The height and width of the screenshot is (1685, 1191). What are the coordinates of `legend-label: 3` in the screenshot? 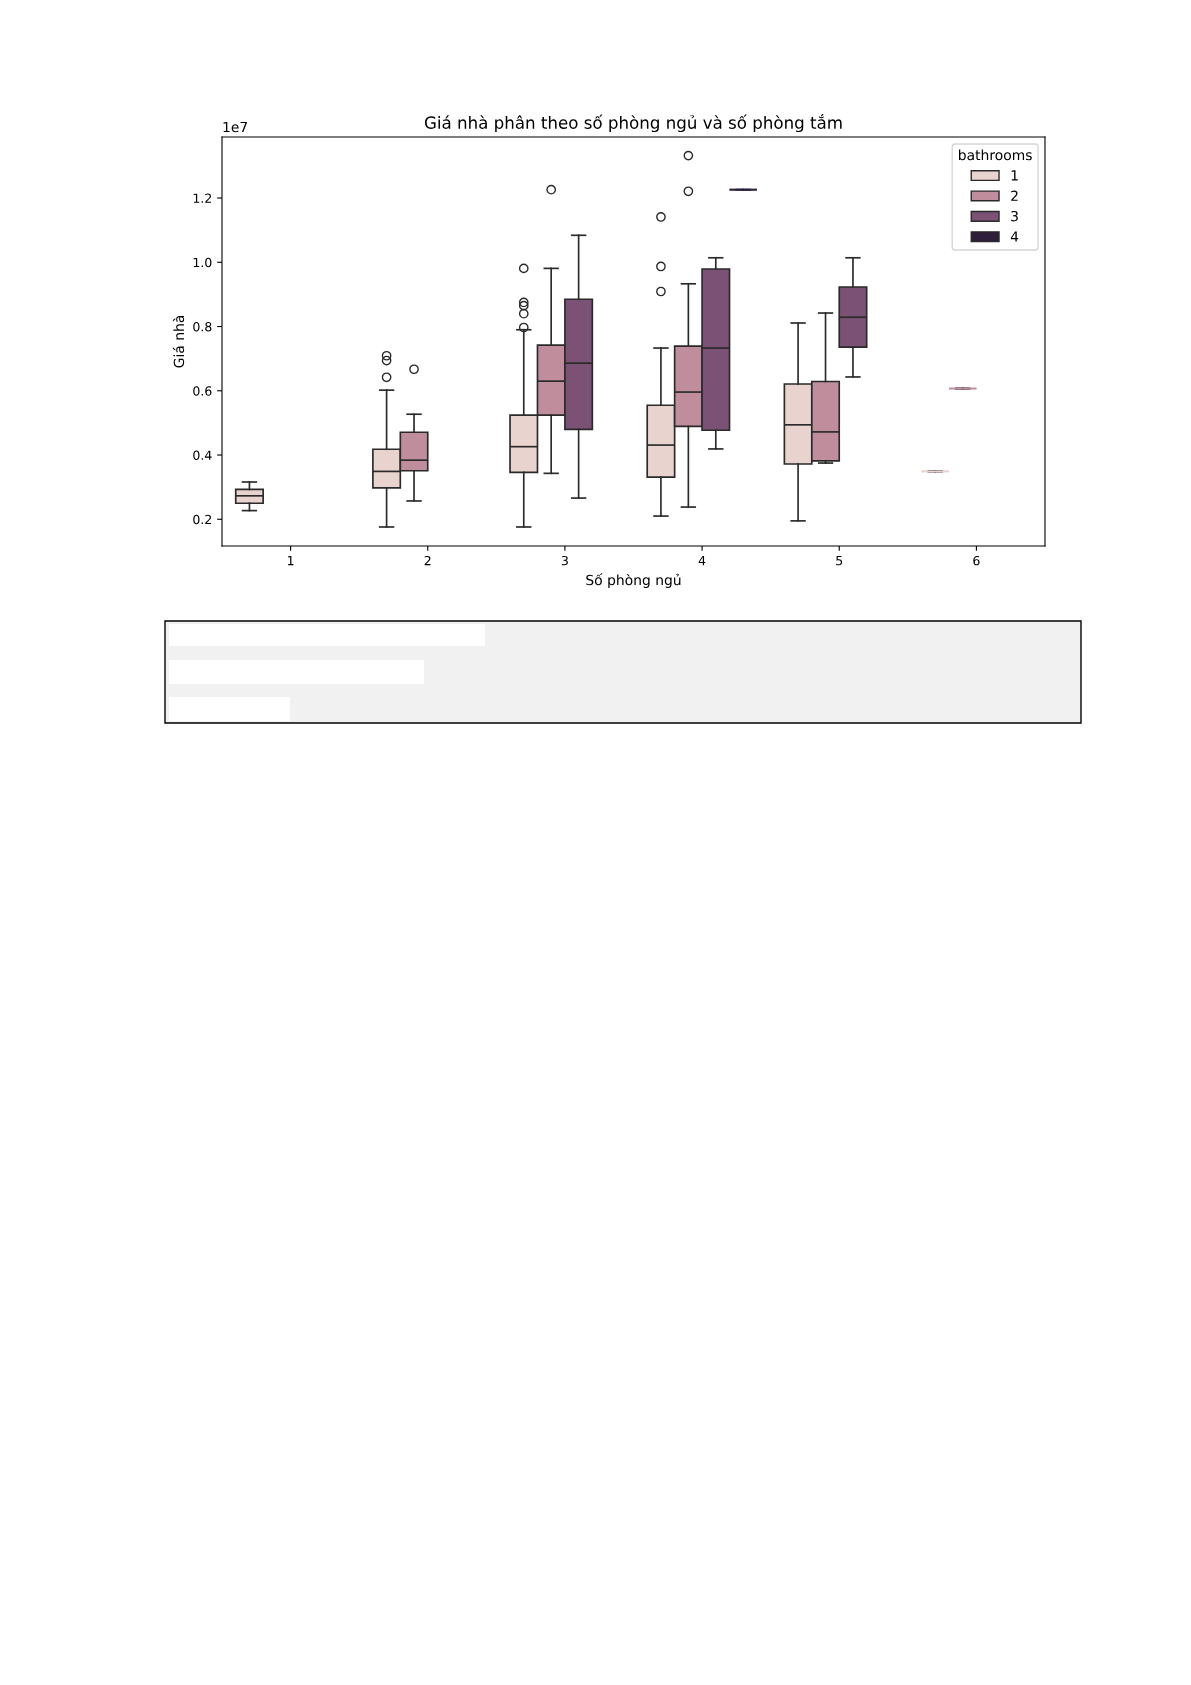 It's located at (1014, 216).